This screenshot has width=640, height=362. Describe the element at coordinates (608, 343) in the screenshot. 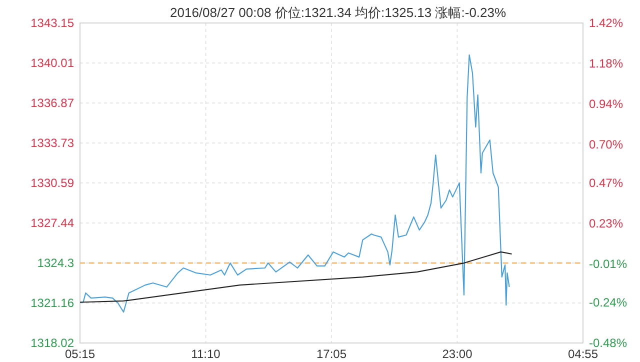

I see `y2-tick-label: -0.48%` at that location.